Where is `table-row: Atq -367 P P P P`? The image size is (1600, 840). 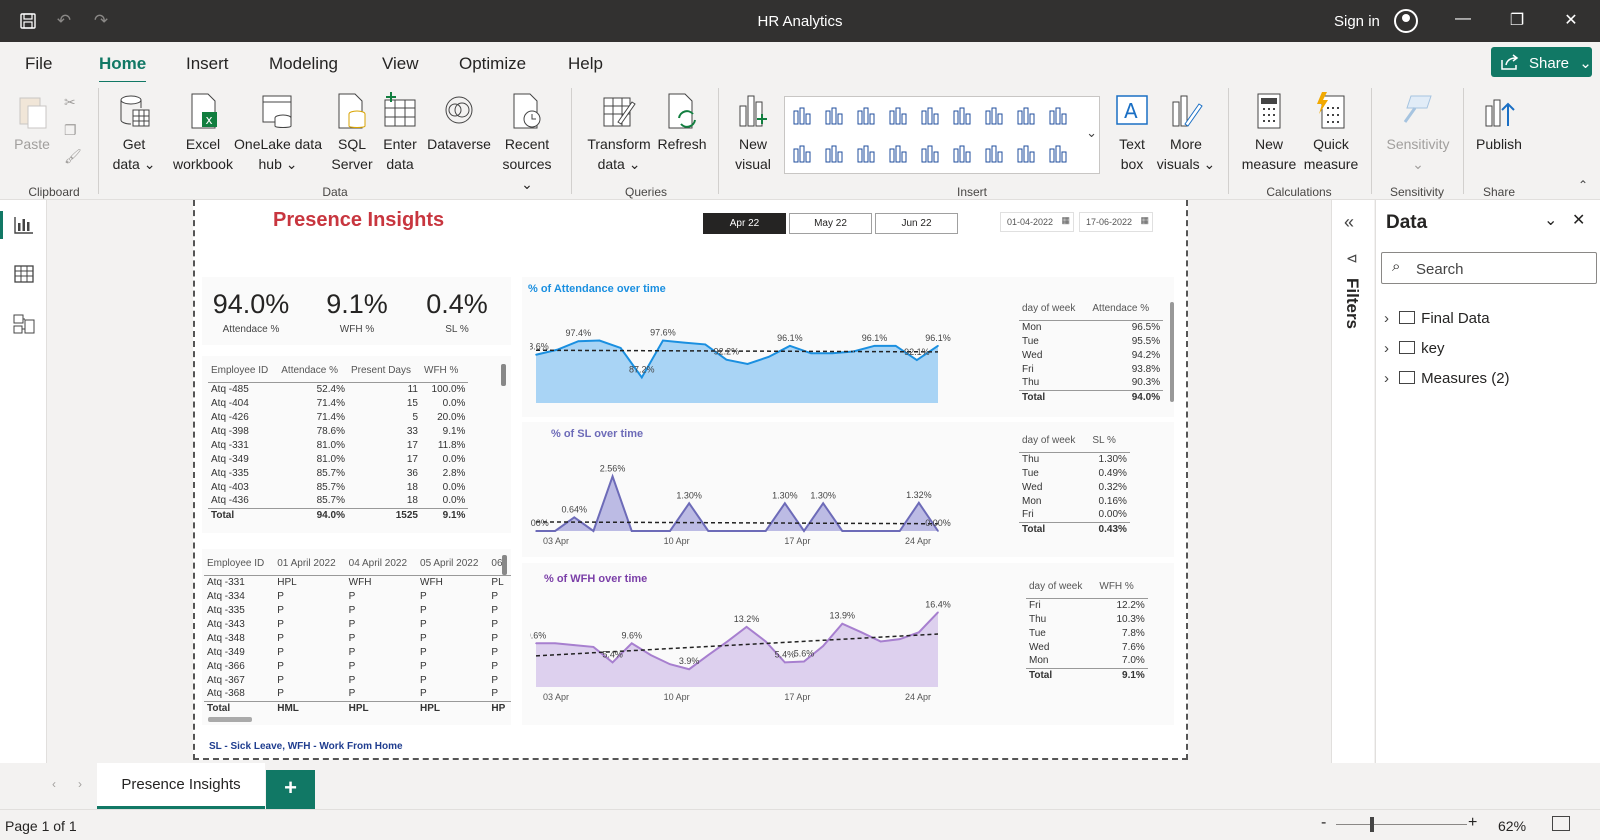
table-row: Atq -367 P P P P is located at coordinates (357, 680).